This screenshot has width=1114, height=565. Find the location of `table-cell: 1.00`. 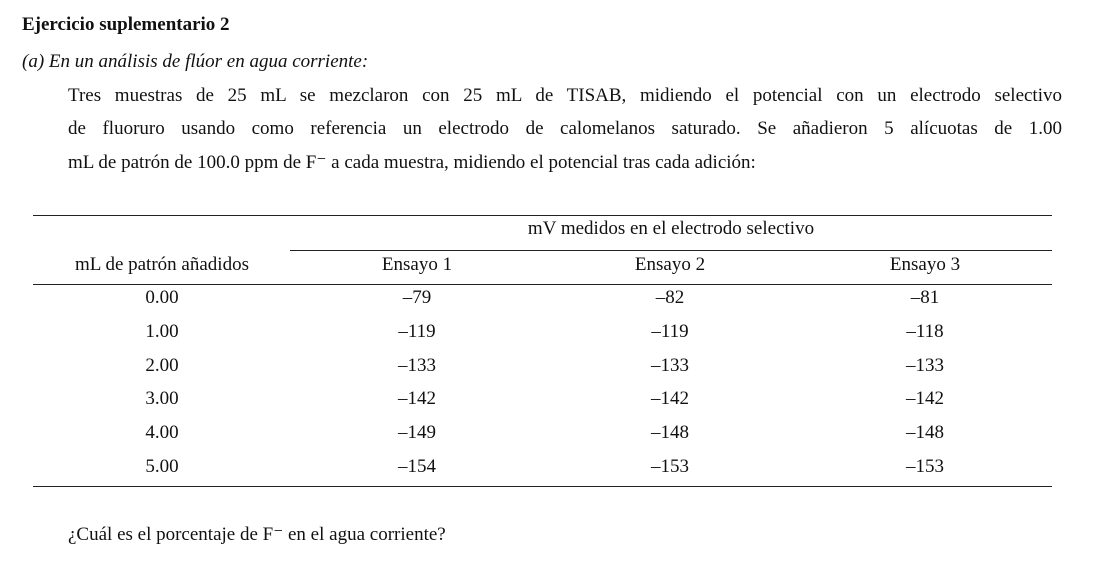

table-cell: 1.00 is located at coordinates (162, 331).